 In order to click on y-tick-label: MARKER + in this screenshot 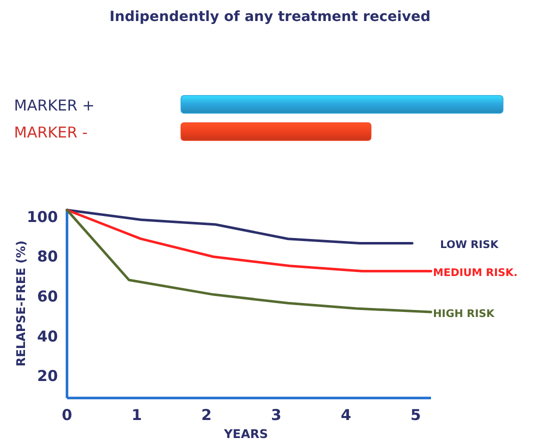, I will do `click(54, 105)`.